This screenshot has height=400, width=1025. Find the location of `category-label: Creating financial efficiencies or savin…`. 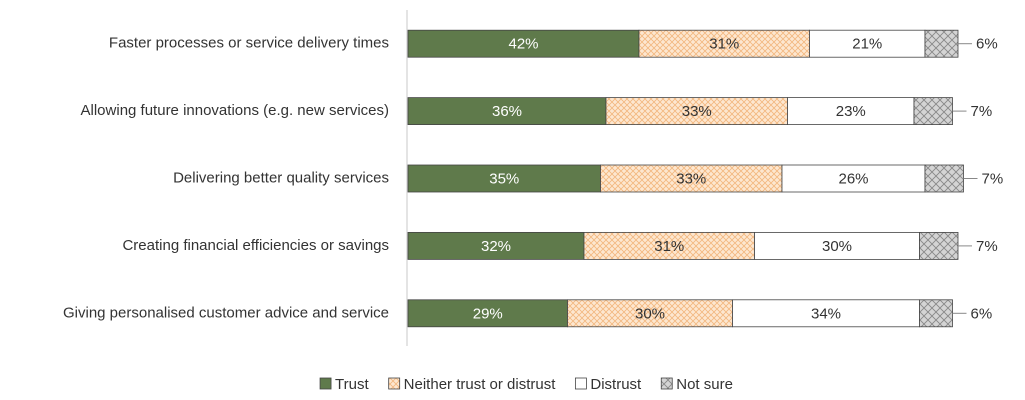

category-label: Creating financial efficiencies or savin… is located at coordinates (255, 245).